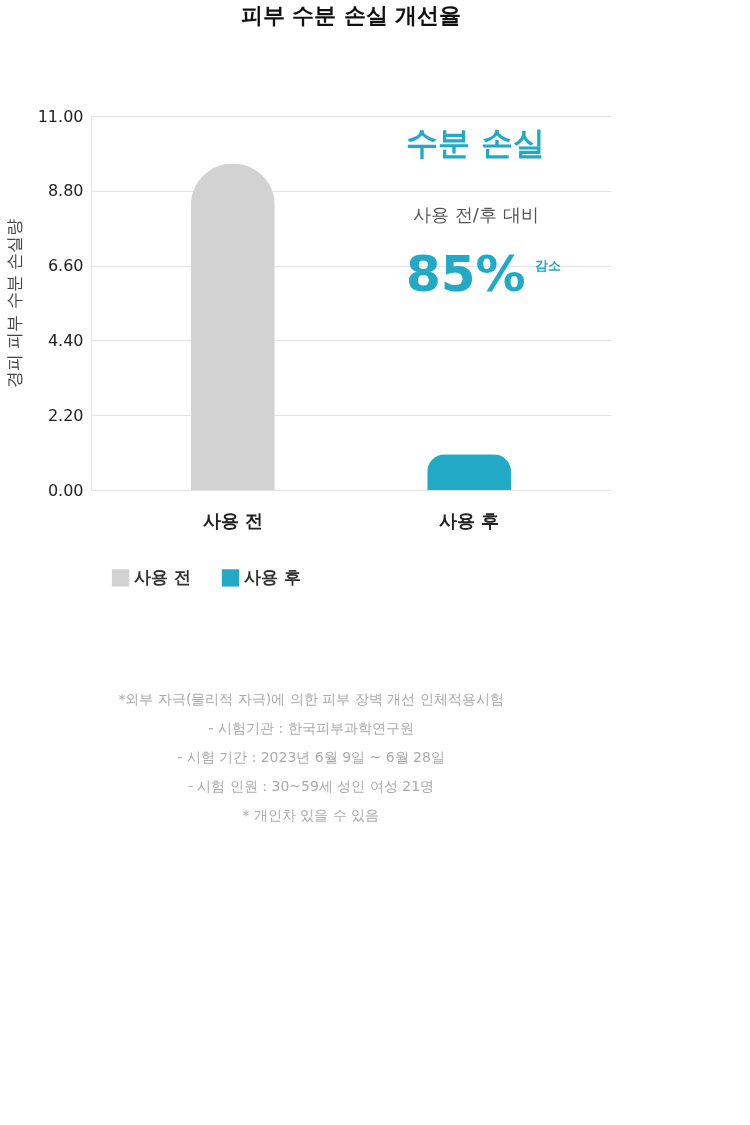 The width and height of the screenshot is (750, 1125). I want to click on text: - 시험 인원 : 30~59세 성인 여성 21명, so click(311, 786).